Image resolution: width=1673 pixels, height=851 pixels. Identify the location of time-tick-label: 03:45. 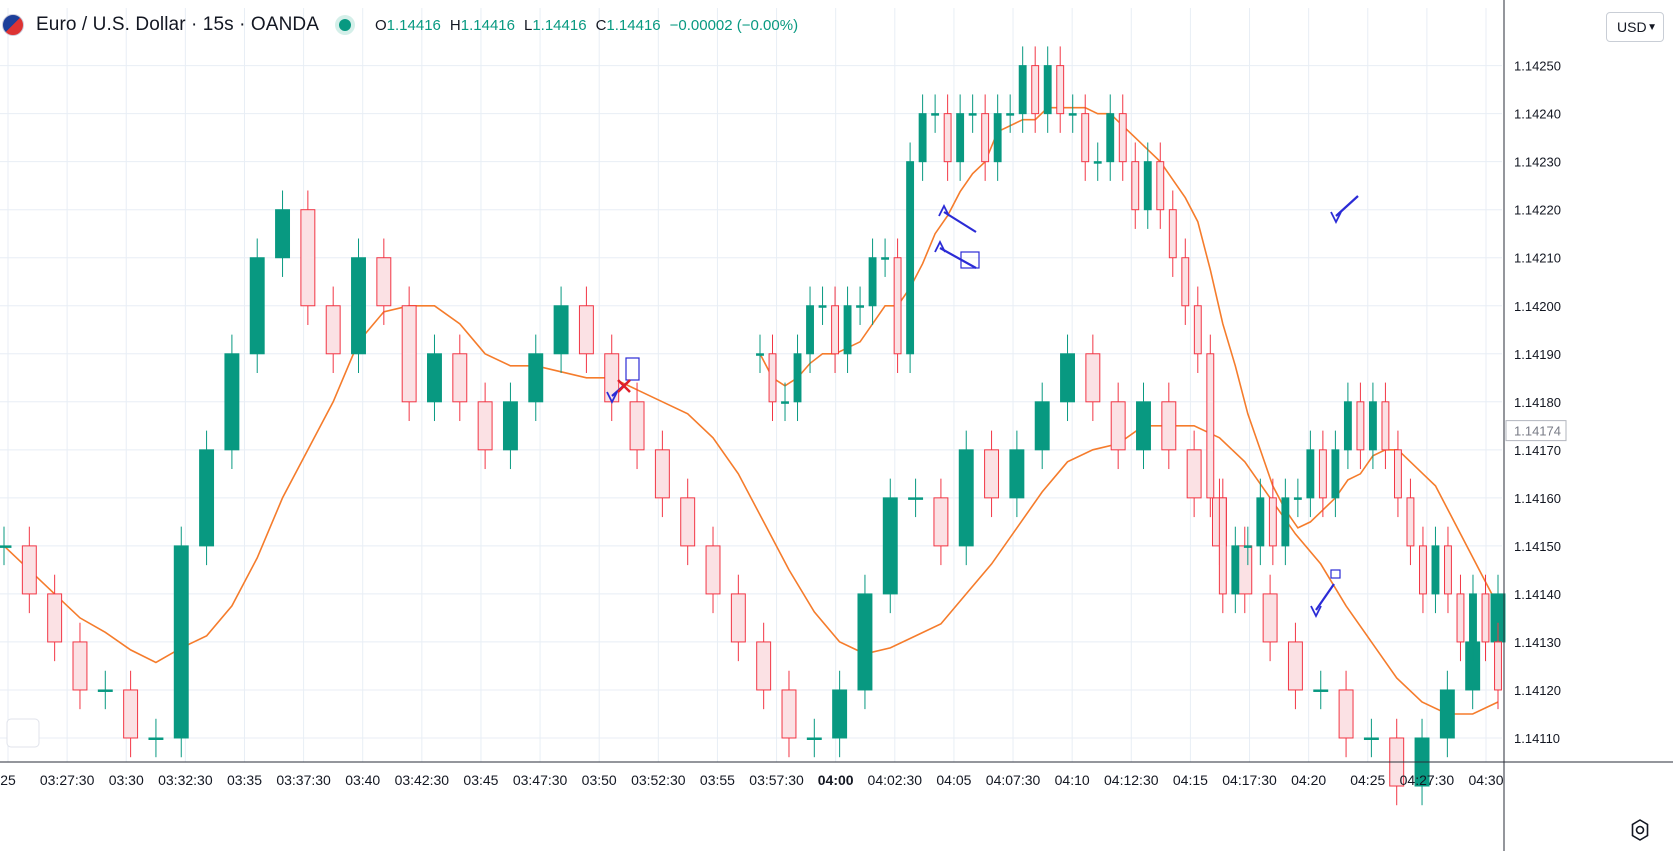
(480, 780).